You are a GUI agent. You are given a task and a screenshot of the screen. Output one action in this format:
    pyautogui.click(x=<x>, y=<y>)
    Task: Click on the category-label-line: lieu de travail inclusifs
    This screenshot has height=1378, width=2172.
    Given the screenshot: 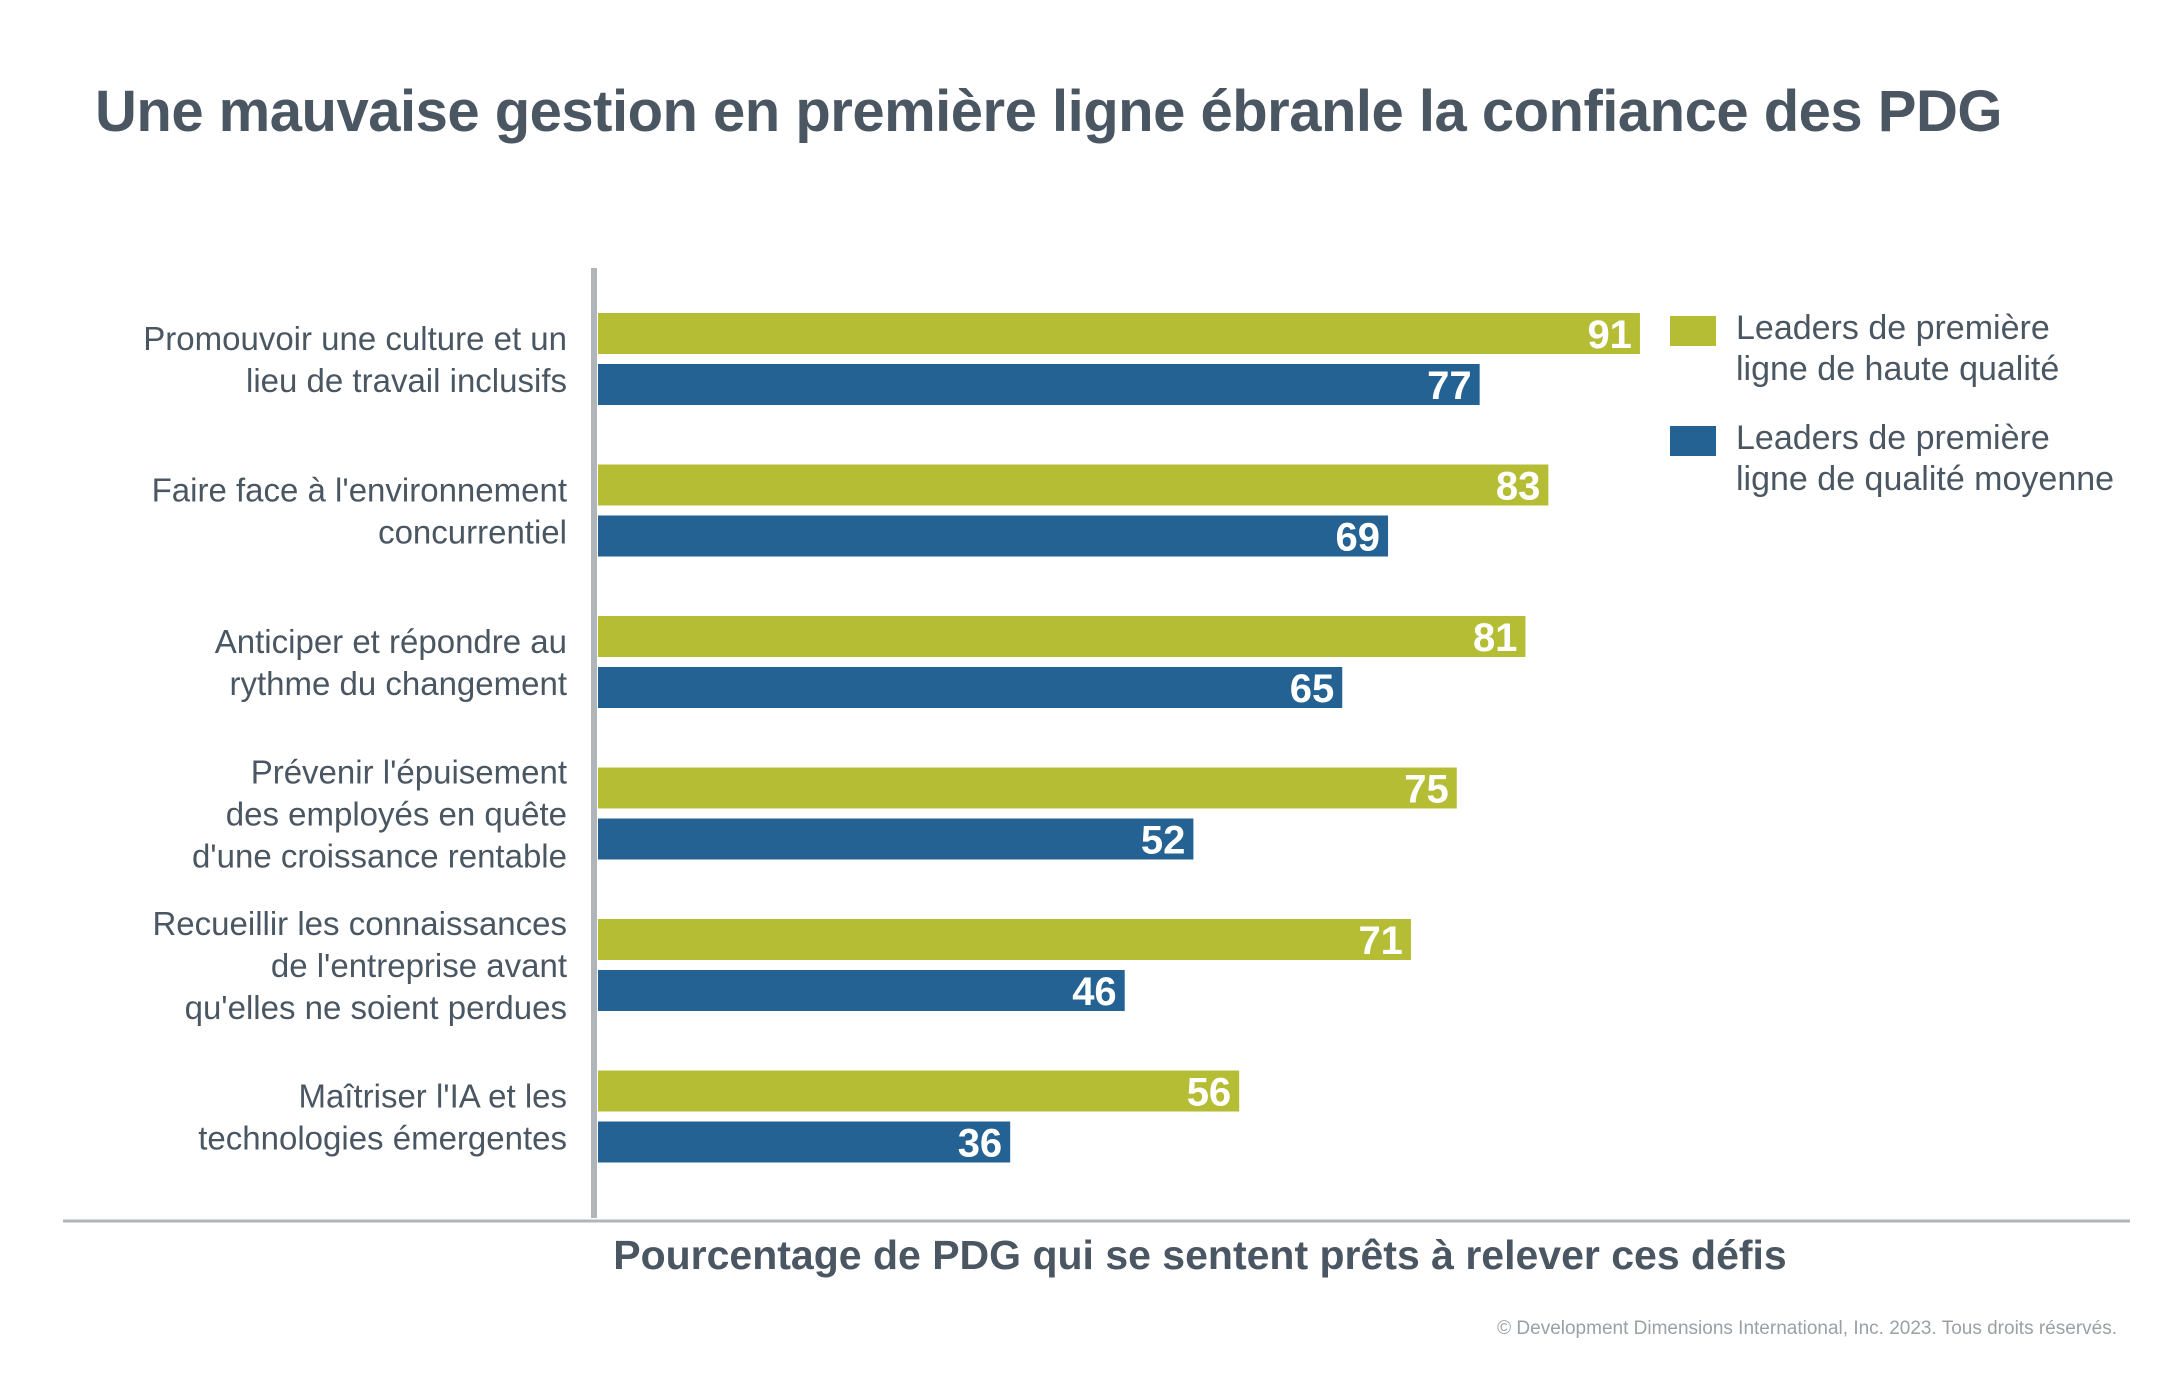 What is the action you would take?
    pyautogui.click(x=406, y=380)
    